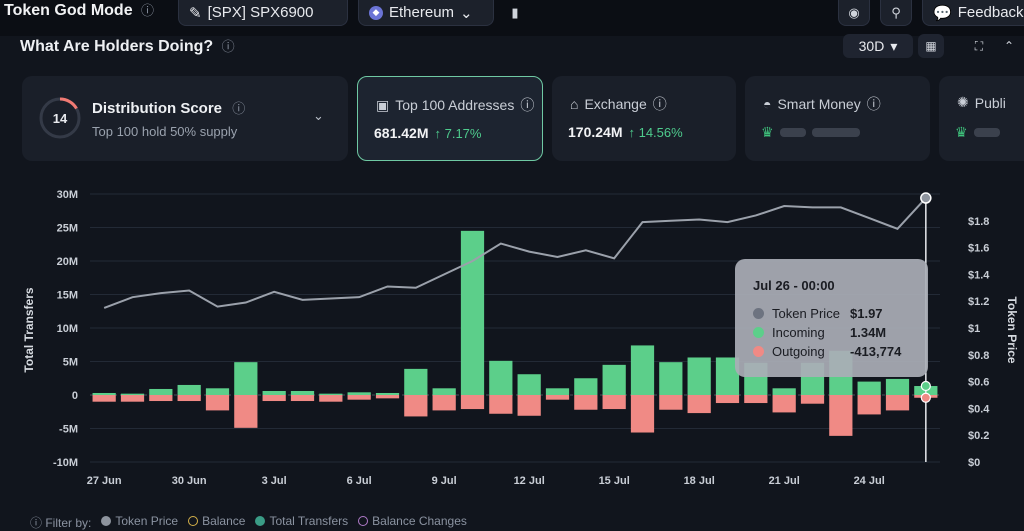 This screenshot has height=531, width=1024. What do you see at coordinates (529, 481) in the screenshot?
I see `x-tick-label: 12 Jul` at bounding box center [529, 481].